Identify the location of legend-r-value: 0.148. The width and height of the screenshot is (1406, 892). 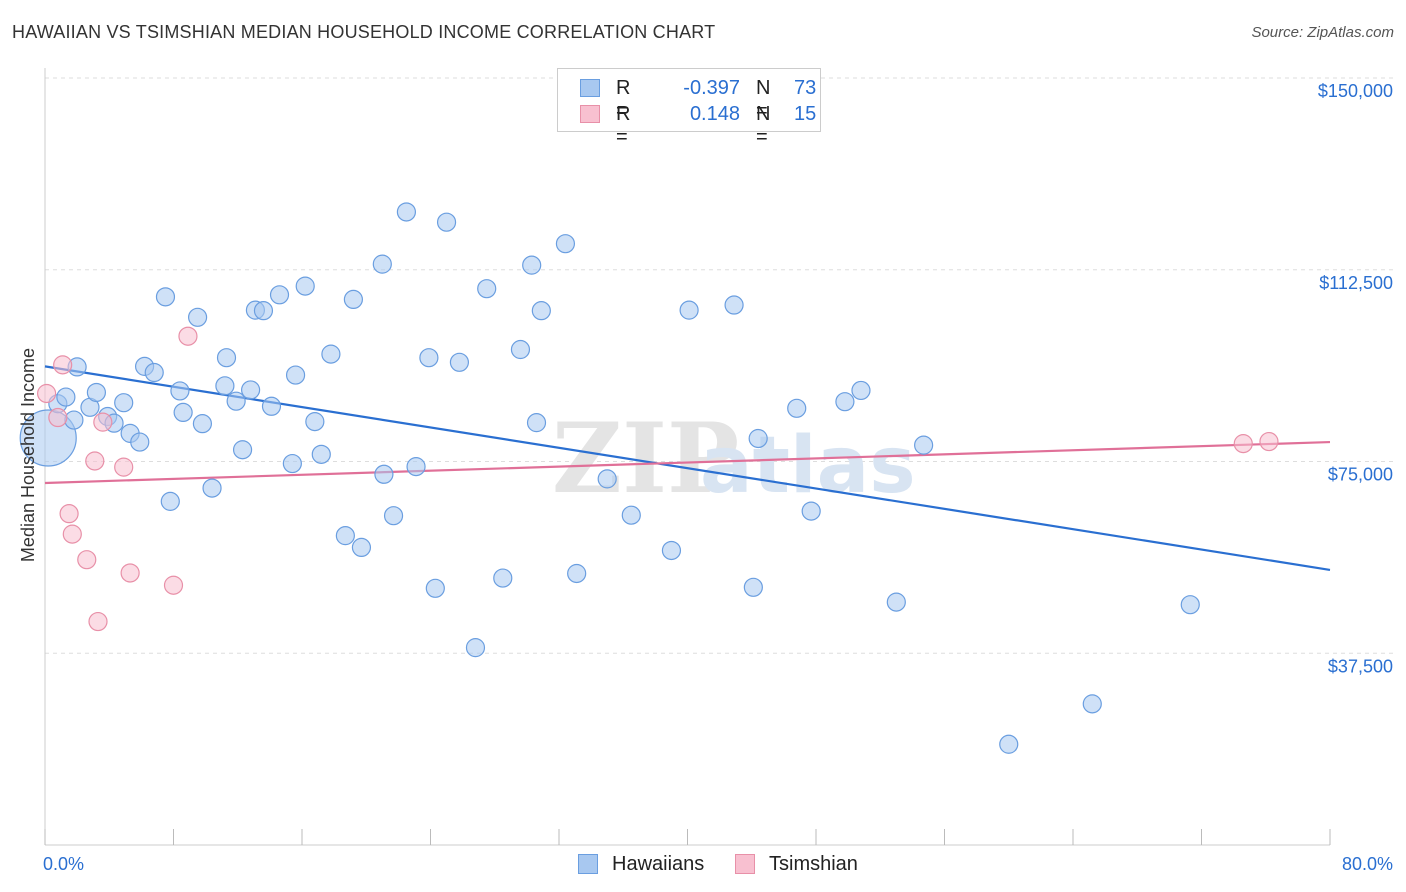
(714, 114).